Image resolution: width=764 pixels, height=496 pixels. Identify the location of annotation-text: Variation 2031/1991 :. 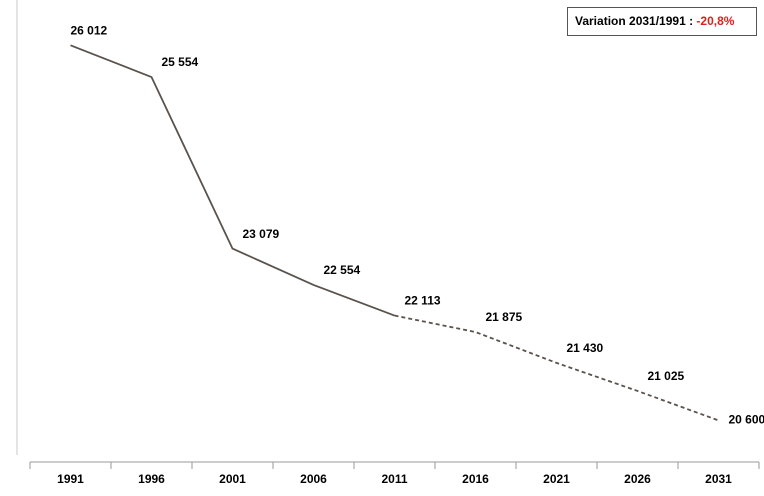
(635, 21).